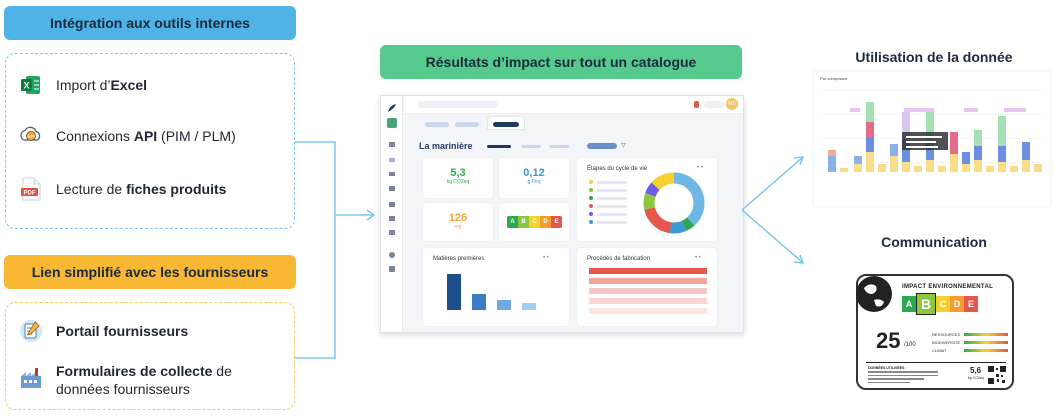 This screenshot has width=1062, height=416. Describe the element at coordinates (976, 370) in the screenshot. I see `label-side-value: 5,6` at that location.